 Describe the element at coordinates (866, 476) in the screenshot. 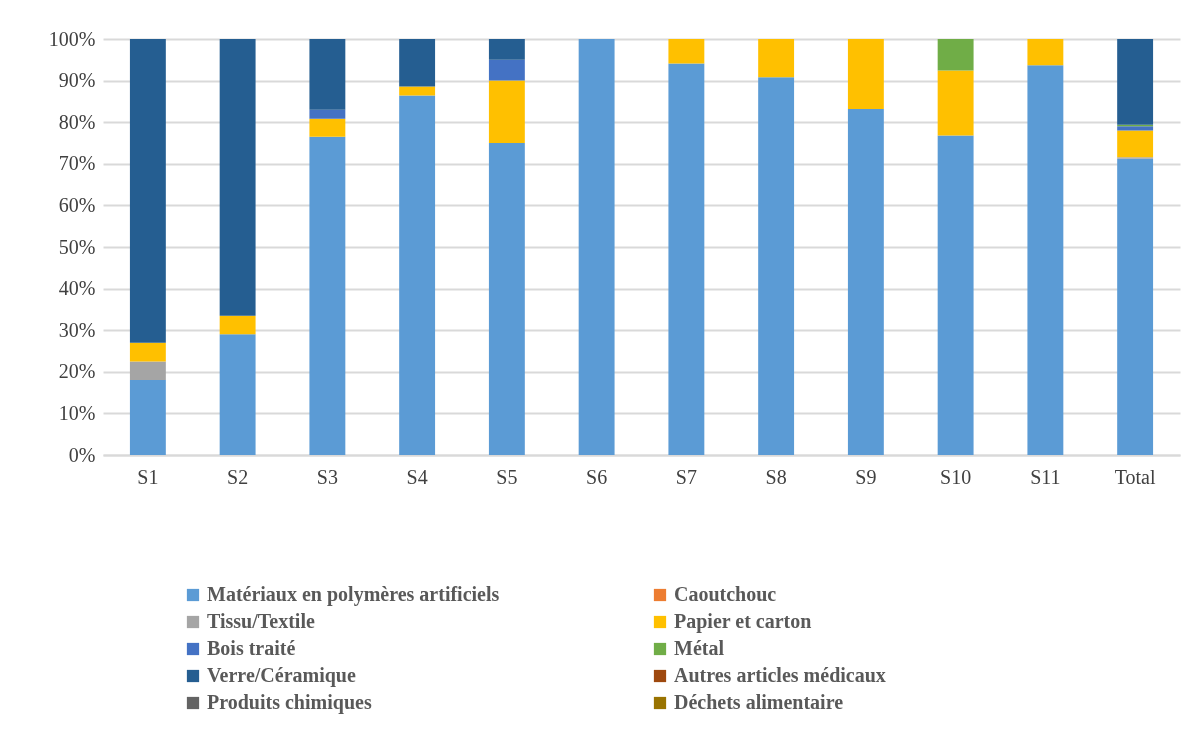

I see `x-tick-label: S9` at that location.